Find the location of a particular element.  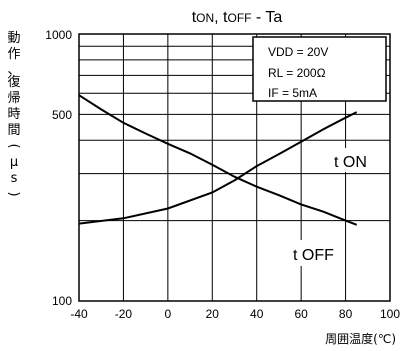

y-tick-label: 500 is located at coordinates (62, 115).